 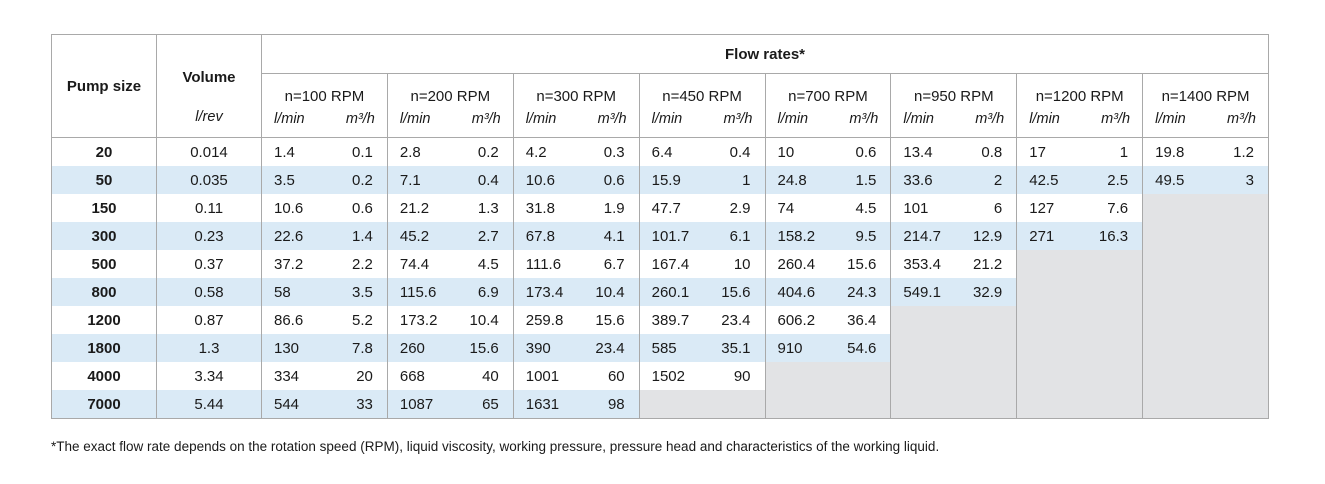 I want to click on flow-lmin-value: 260, so click(x=412, y=348).